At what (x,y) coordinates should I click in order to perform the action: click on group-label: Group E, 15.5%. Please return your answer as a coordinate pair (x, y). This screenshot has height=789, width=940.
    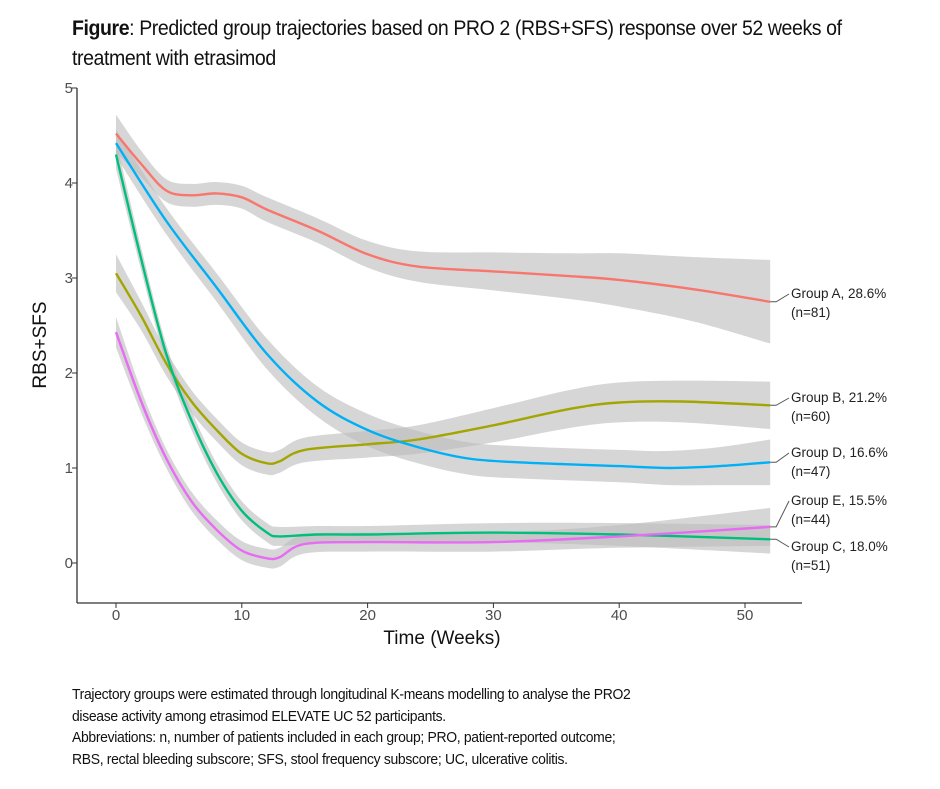
    Looking at the image, I should click on (839, 500).